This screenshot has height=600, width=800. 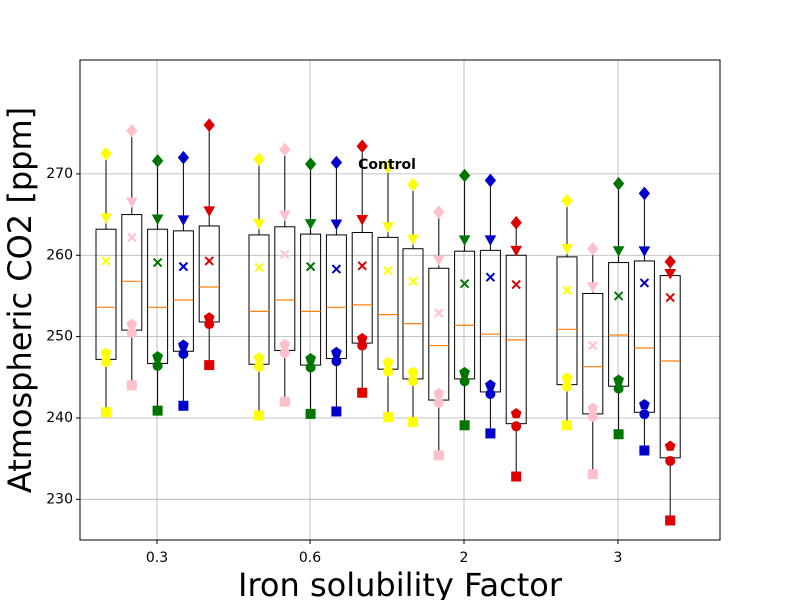 What do you see at coordinates (157, 558) in the screenshot?
I see `x-tick-label: 0.3` at bounding box center [157, 558].